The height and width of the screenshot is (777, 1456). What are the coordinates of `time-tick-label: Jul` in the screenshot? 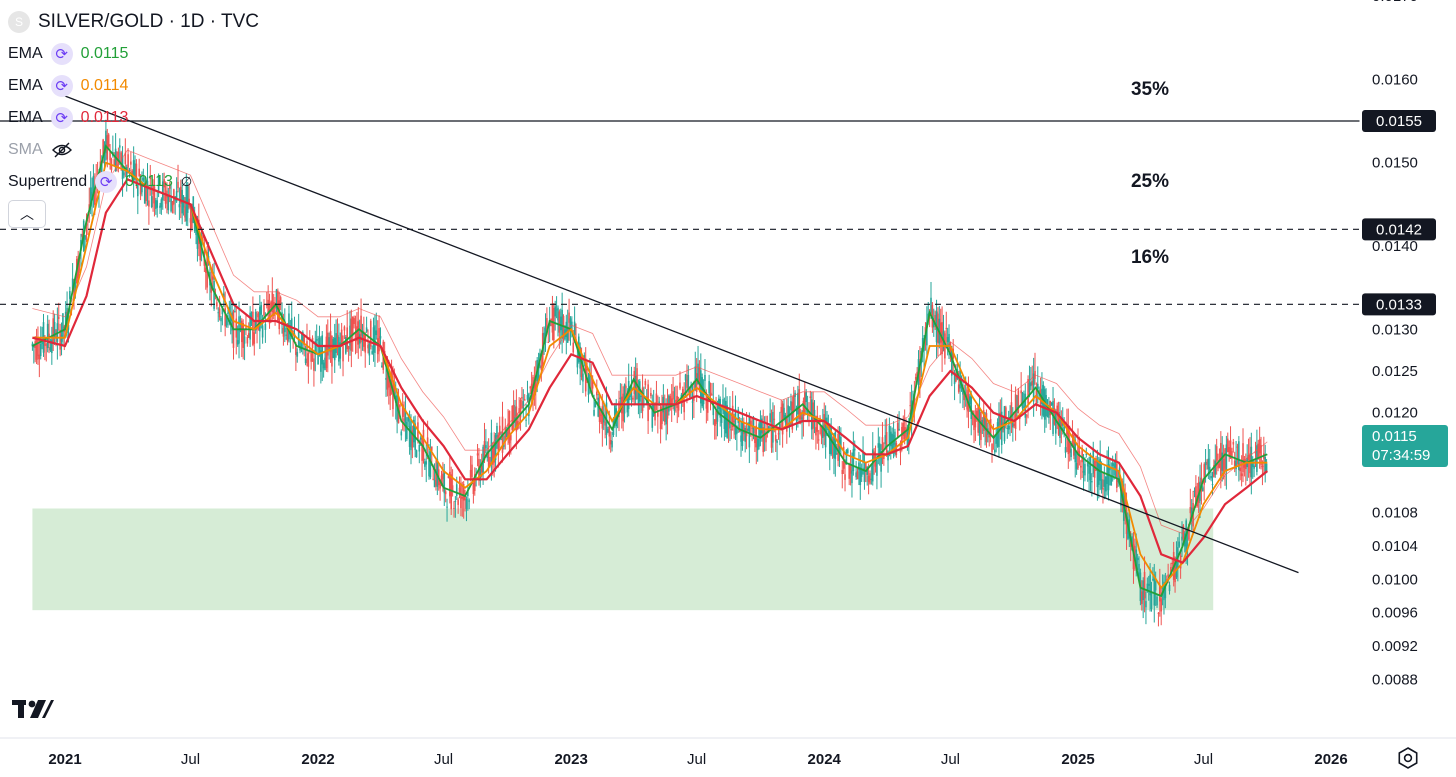 It's located at (950, 759).